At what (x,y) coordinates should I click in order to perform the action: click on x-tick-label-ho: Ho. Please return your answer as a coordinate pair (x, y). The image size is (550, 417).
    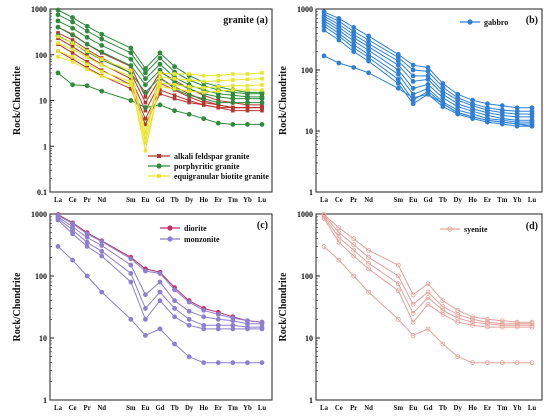
    Looking at the image, I should click on (203, 408).